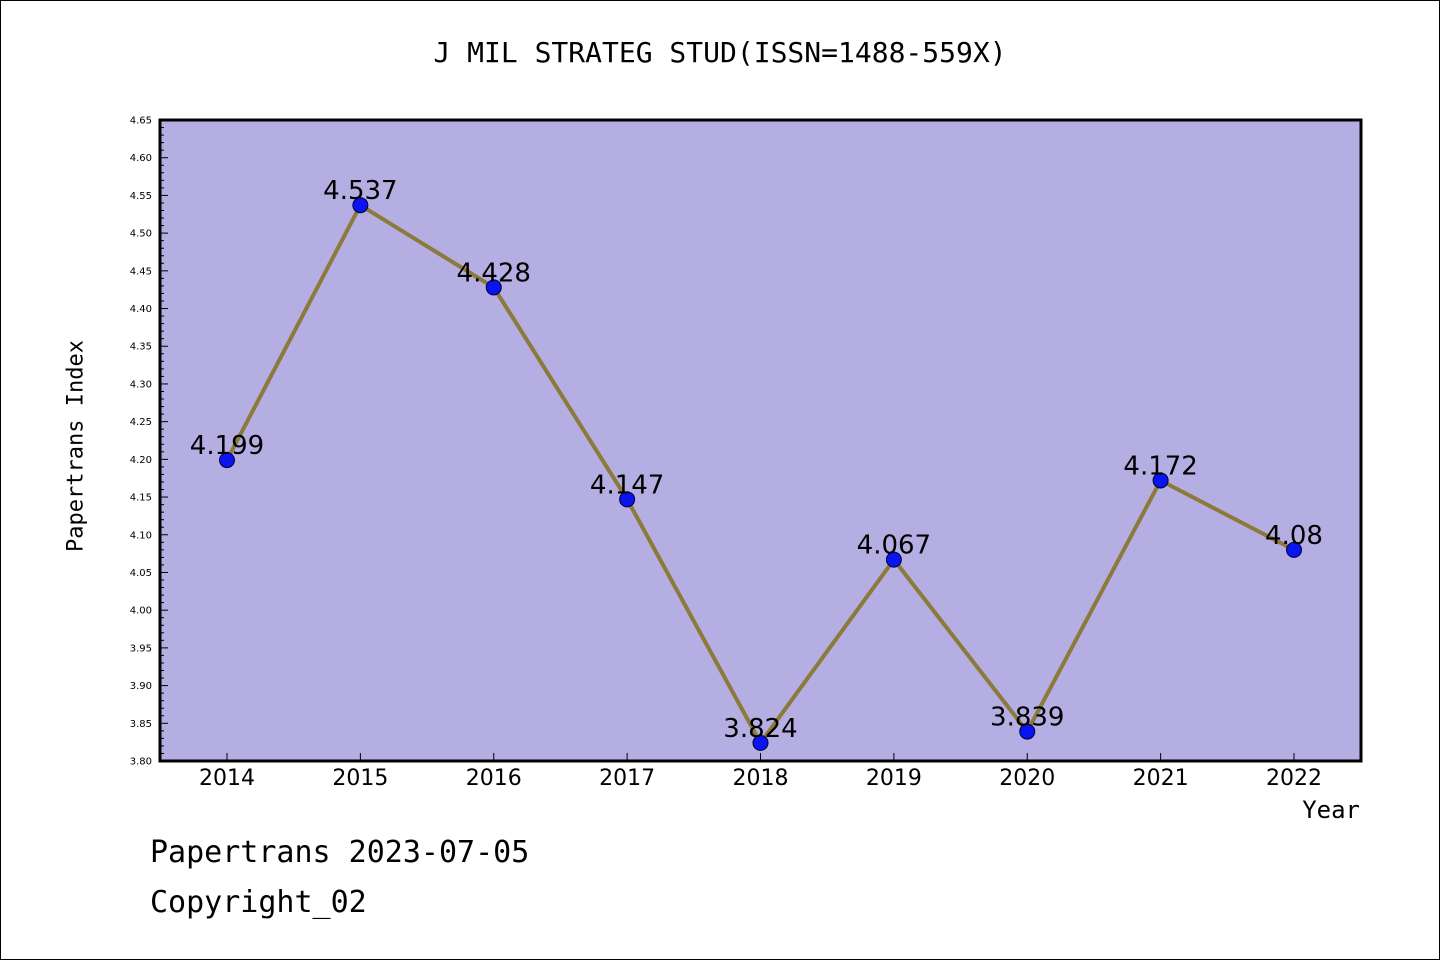 Image resolution: width=1440 pixels, height=960 pixels. Describe the element at coordinates (761, 778) in the screenshot. I see `x-tick-label: 2018` at that location.